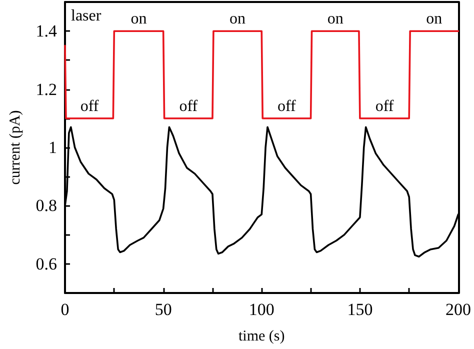  What do you see at coordinates (360, 309) in the screenshot?
I see `x-tick-label: 150` at bounding box center [360, 309].